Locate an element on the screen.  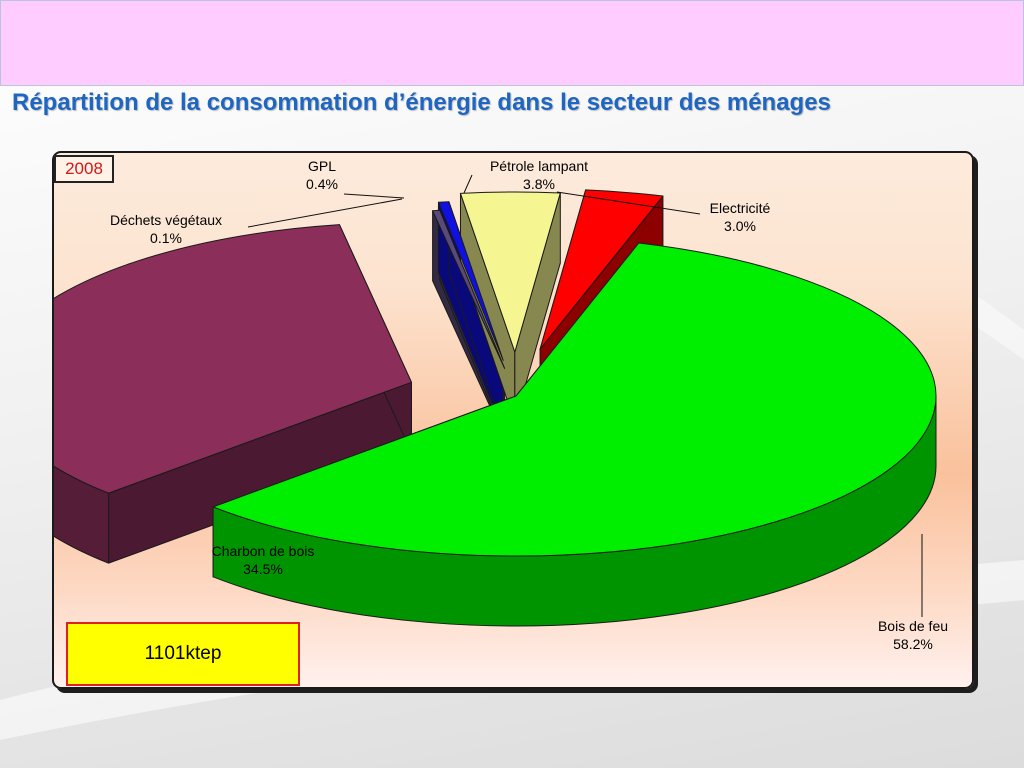
slice-label-petrole-lampant: Pétrole lampant 3.8% is located at coordinates (539, 175).